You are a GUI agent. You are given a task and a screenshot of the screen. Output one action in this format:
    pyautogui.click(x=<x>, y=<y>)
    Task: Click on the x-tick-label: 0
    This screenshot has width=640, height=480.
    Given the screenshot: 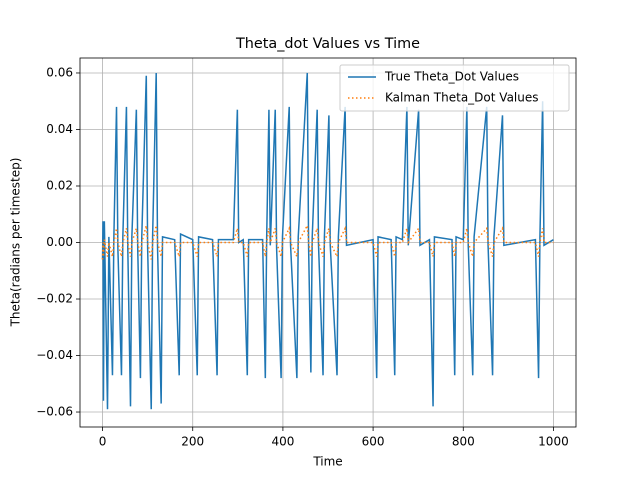 What is the action you would take?
    pyautogui.click(x=103, y=442)
    